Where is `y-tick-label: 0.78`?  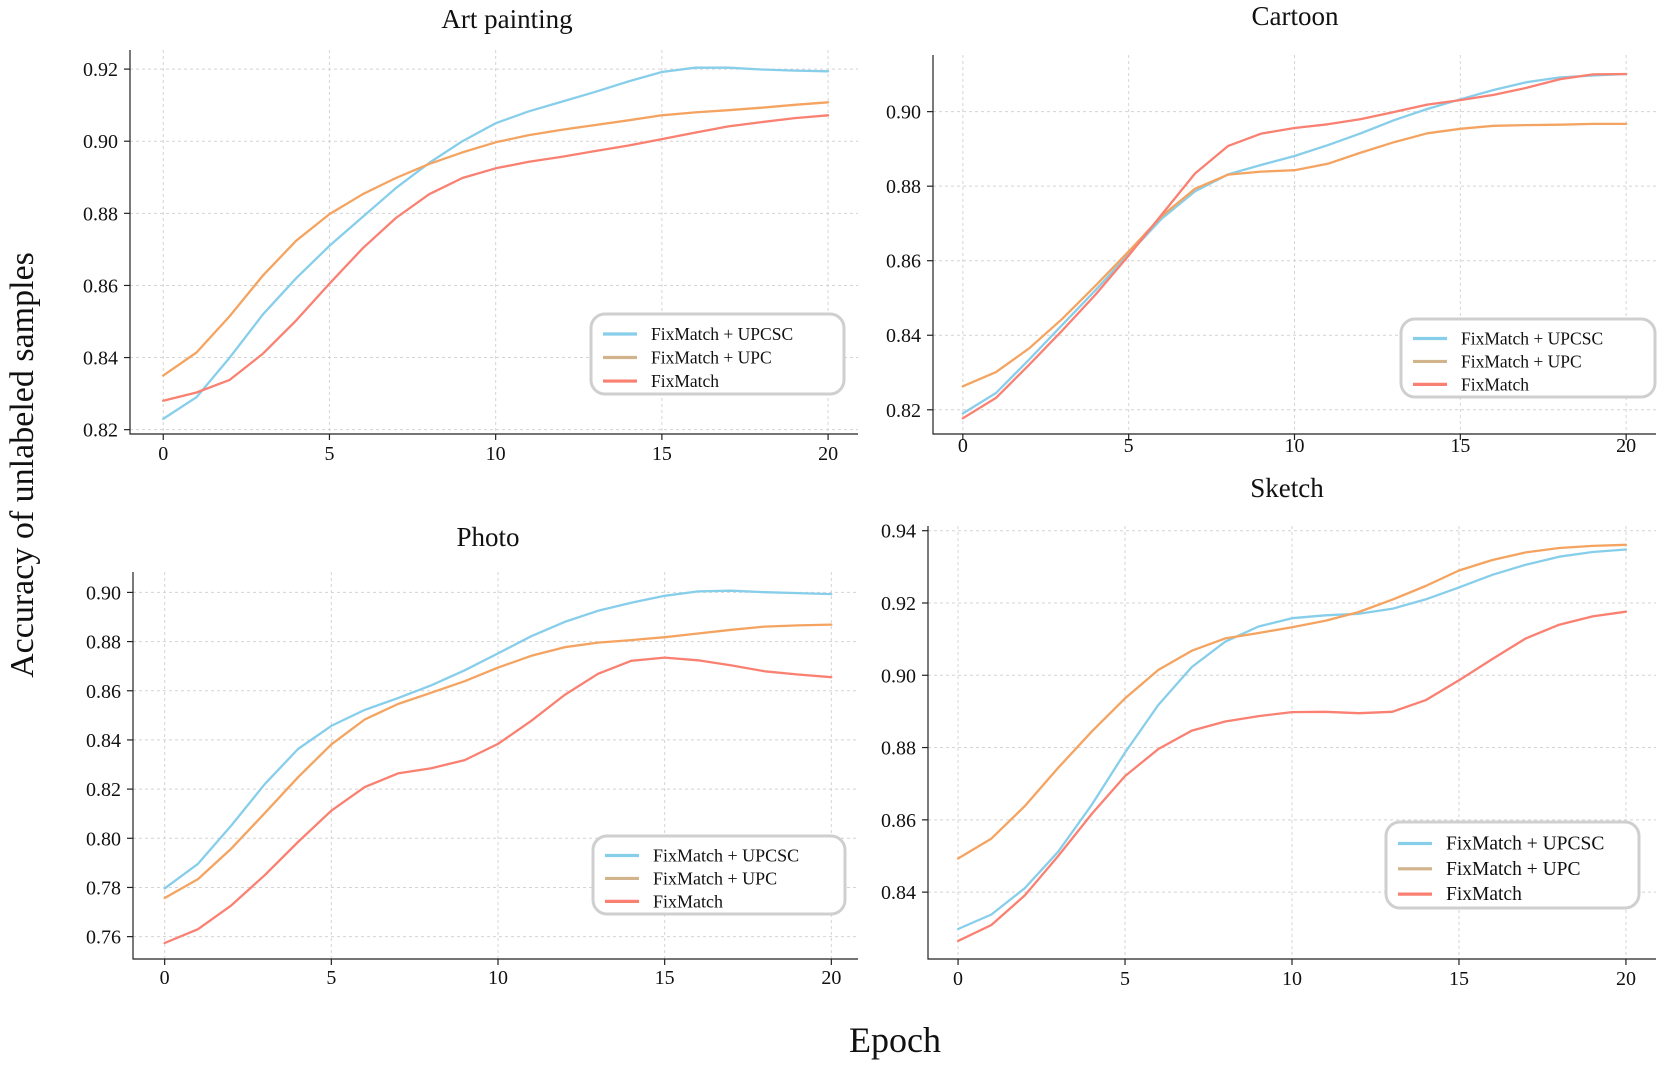 y-tick-label: 0.78 is located at coordinates (103, 888).